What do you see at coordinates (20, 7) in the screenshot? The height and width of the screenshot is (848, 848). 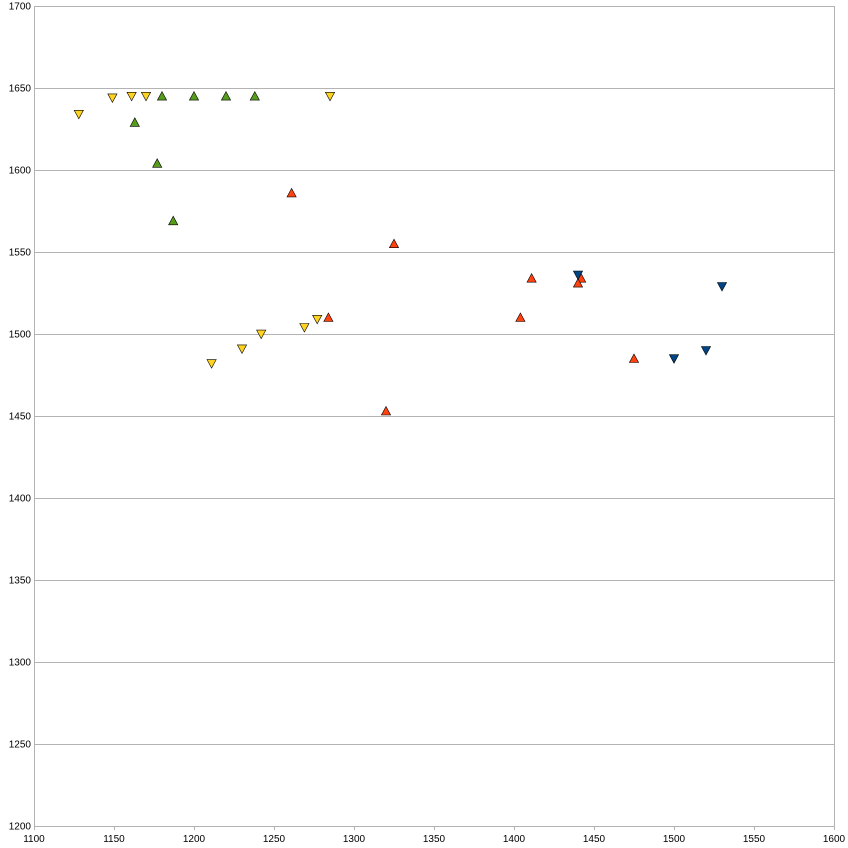 I see `y-tick-label: 1700` at bounding box center [20, 7].